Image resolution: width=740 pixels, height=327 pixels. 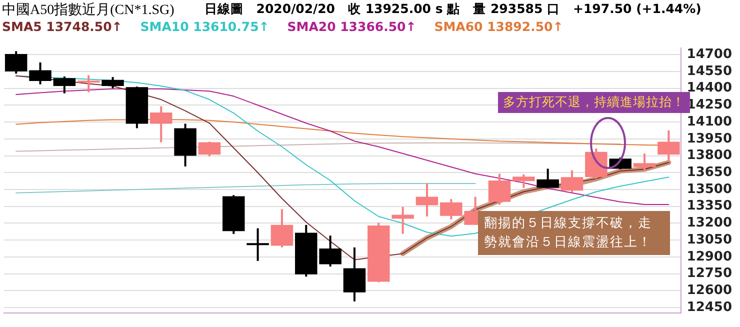 What do you see at coordinates (62, 26) in the screenshot?
I see `text: SMA5 13748.50↑` at bounding box center [62, 26].